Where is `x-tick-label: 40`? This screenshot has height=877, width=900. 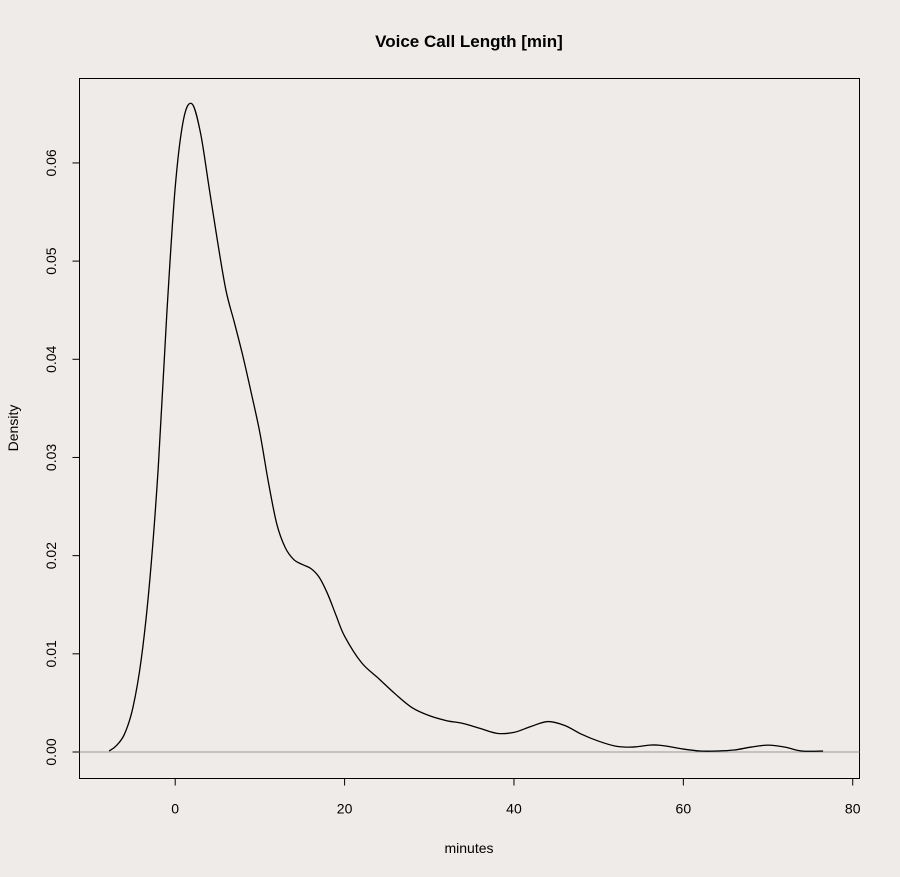
x-tick-label: 40 is located at coordinates (514, 809).